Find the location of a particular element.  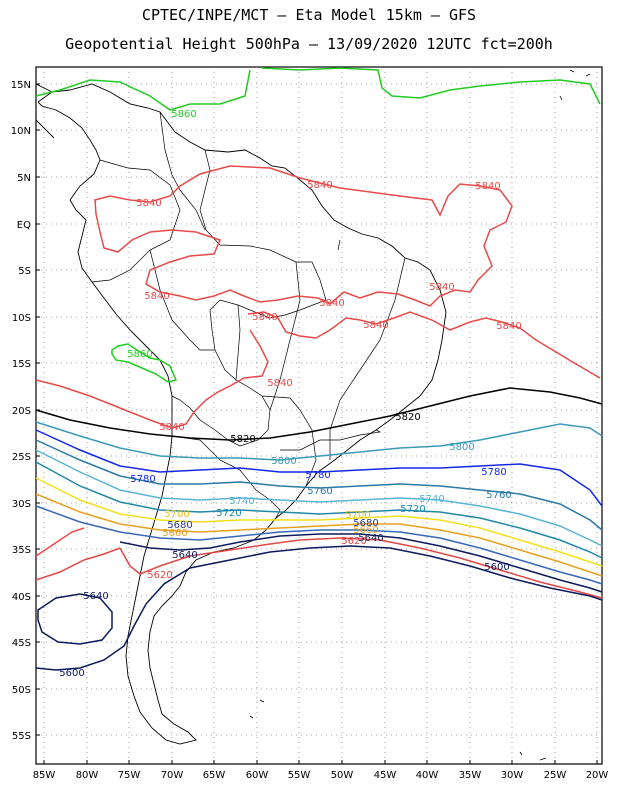

lon-label: 80W is located at coordinates (87, 775).